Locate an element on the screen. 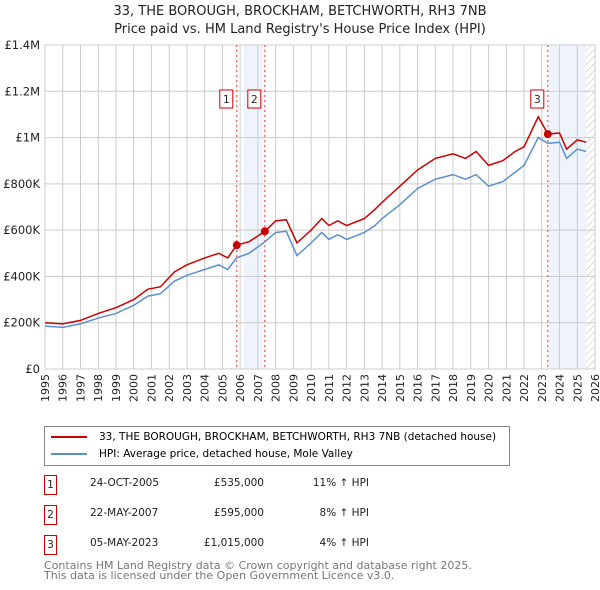 The image size is (600, 590). y-tick-label: £0 is located at coordinates (32, 369).